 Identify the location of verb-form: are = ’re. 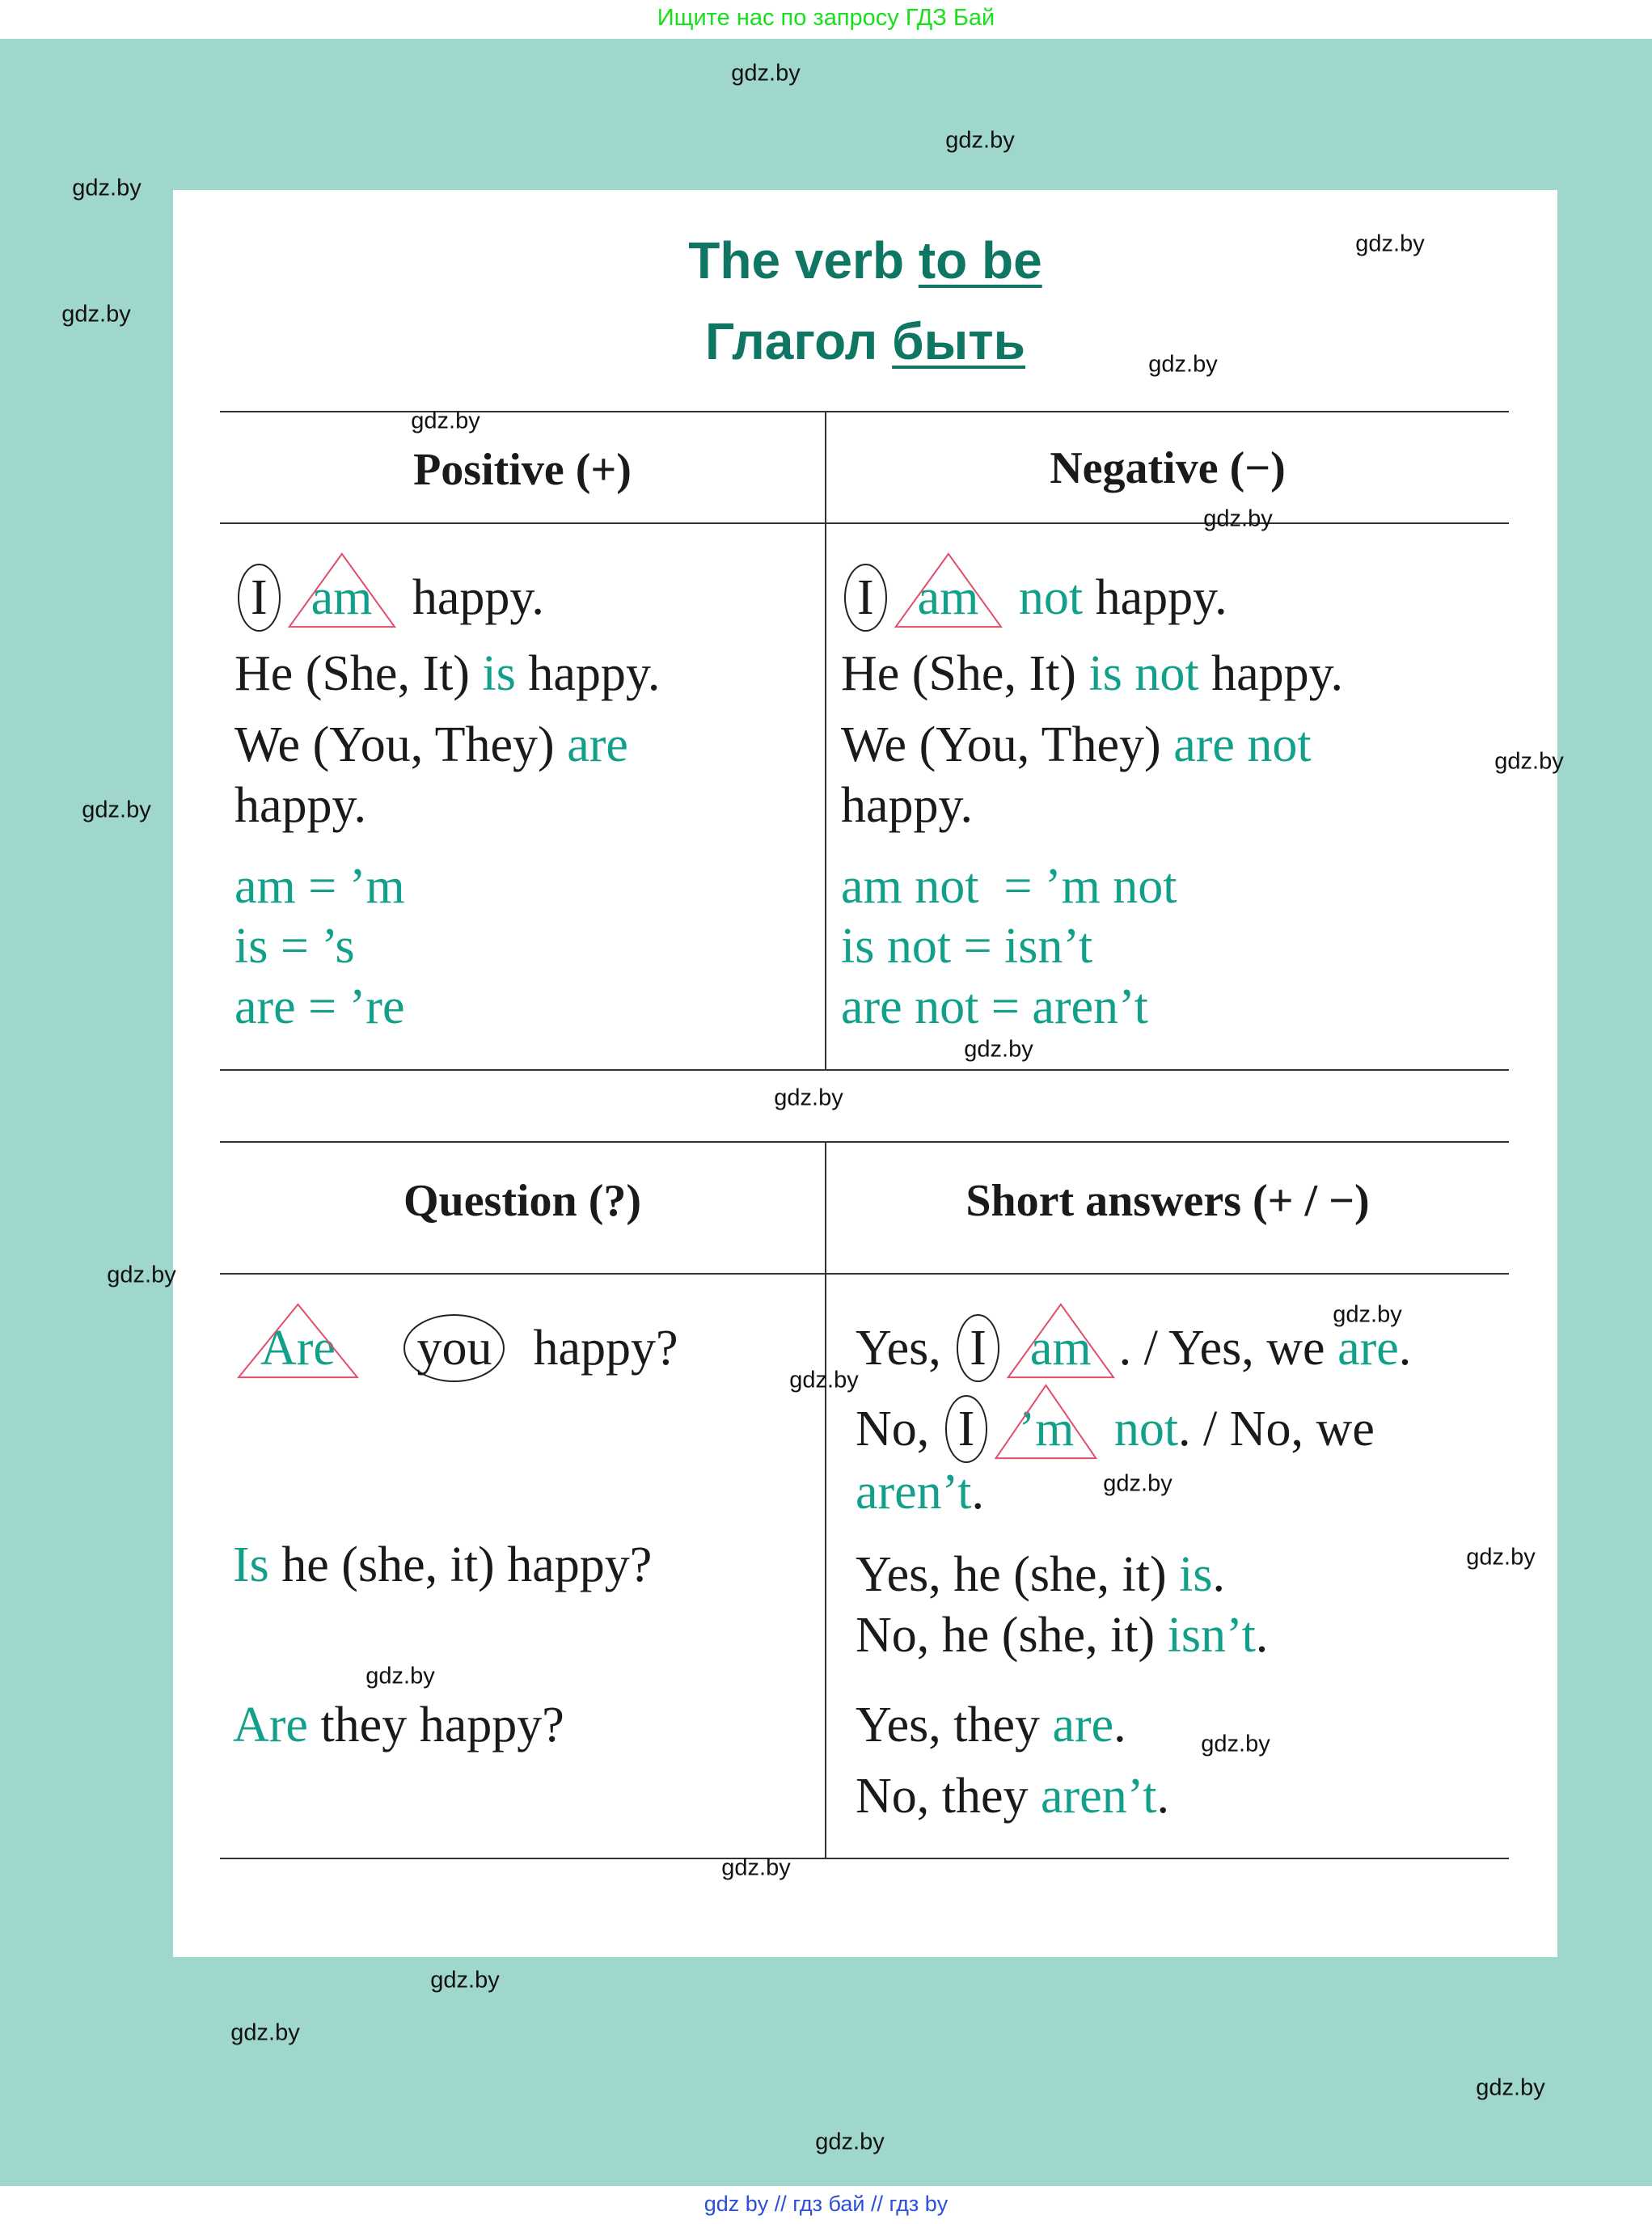
(319, 1006).